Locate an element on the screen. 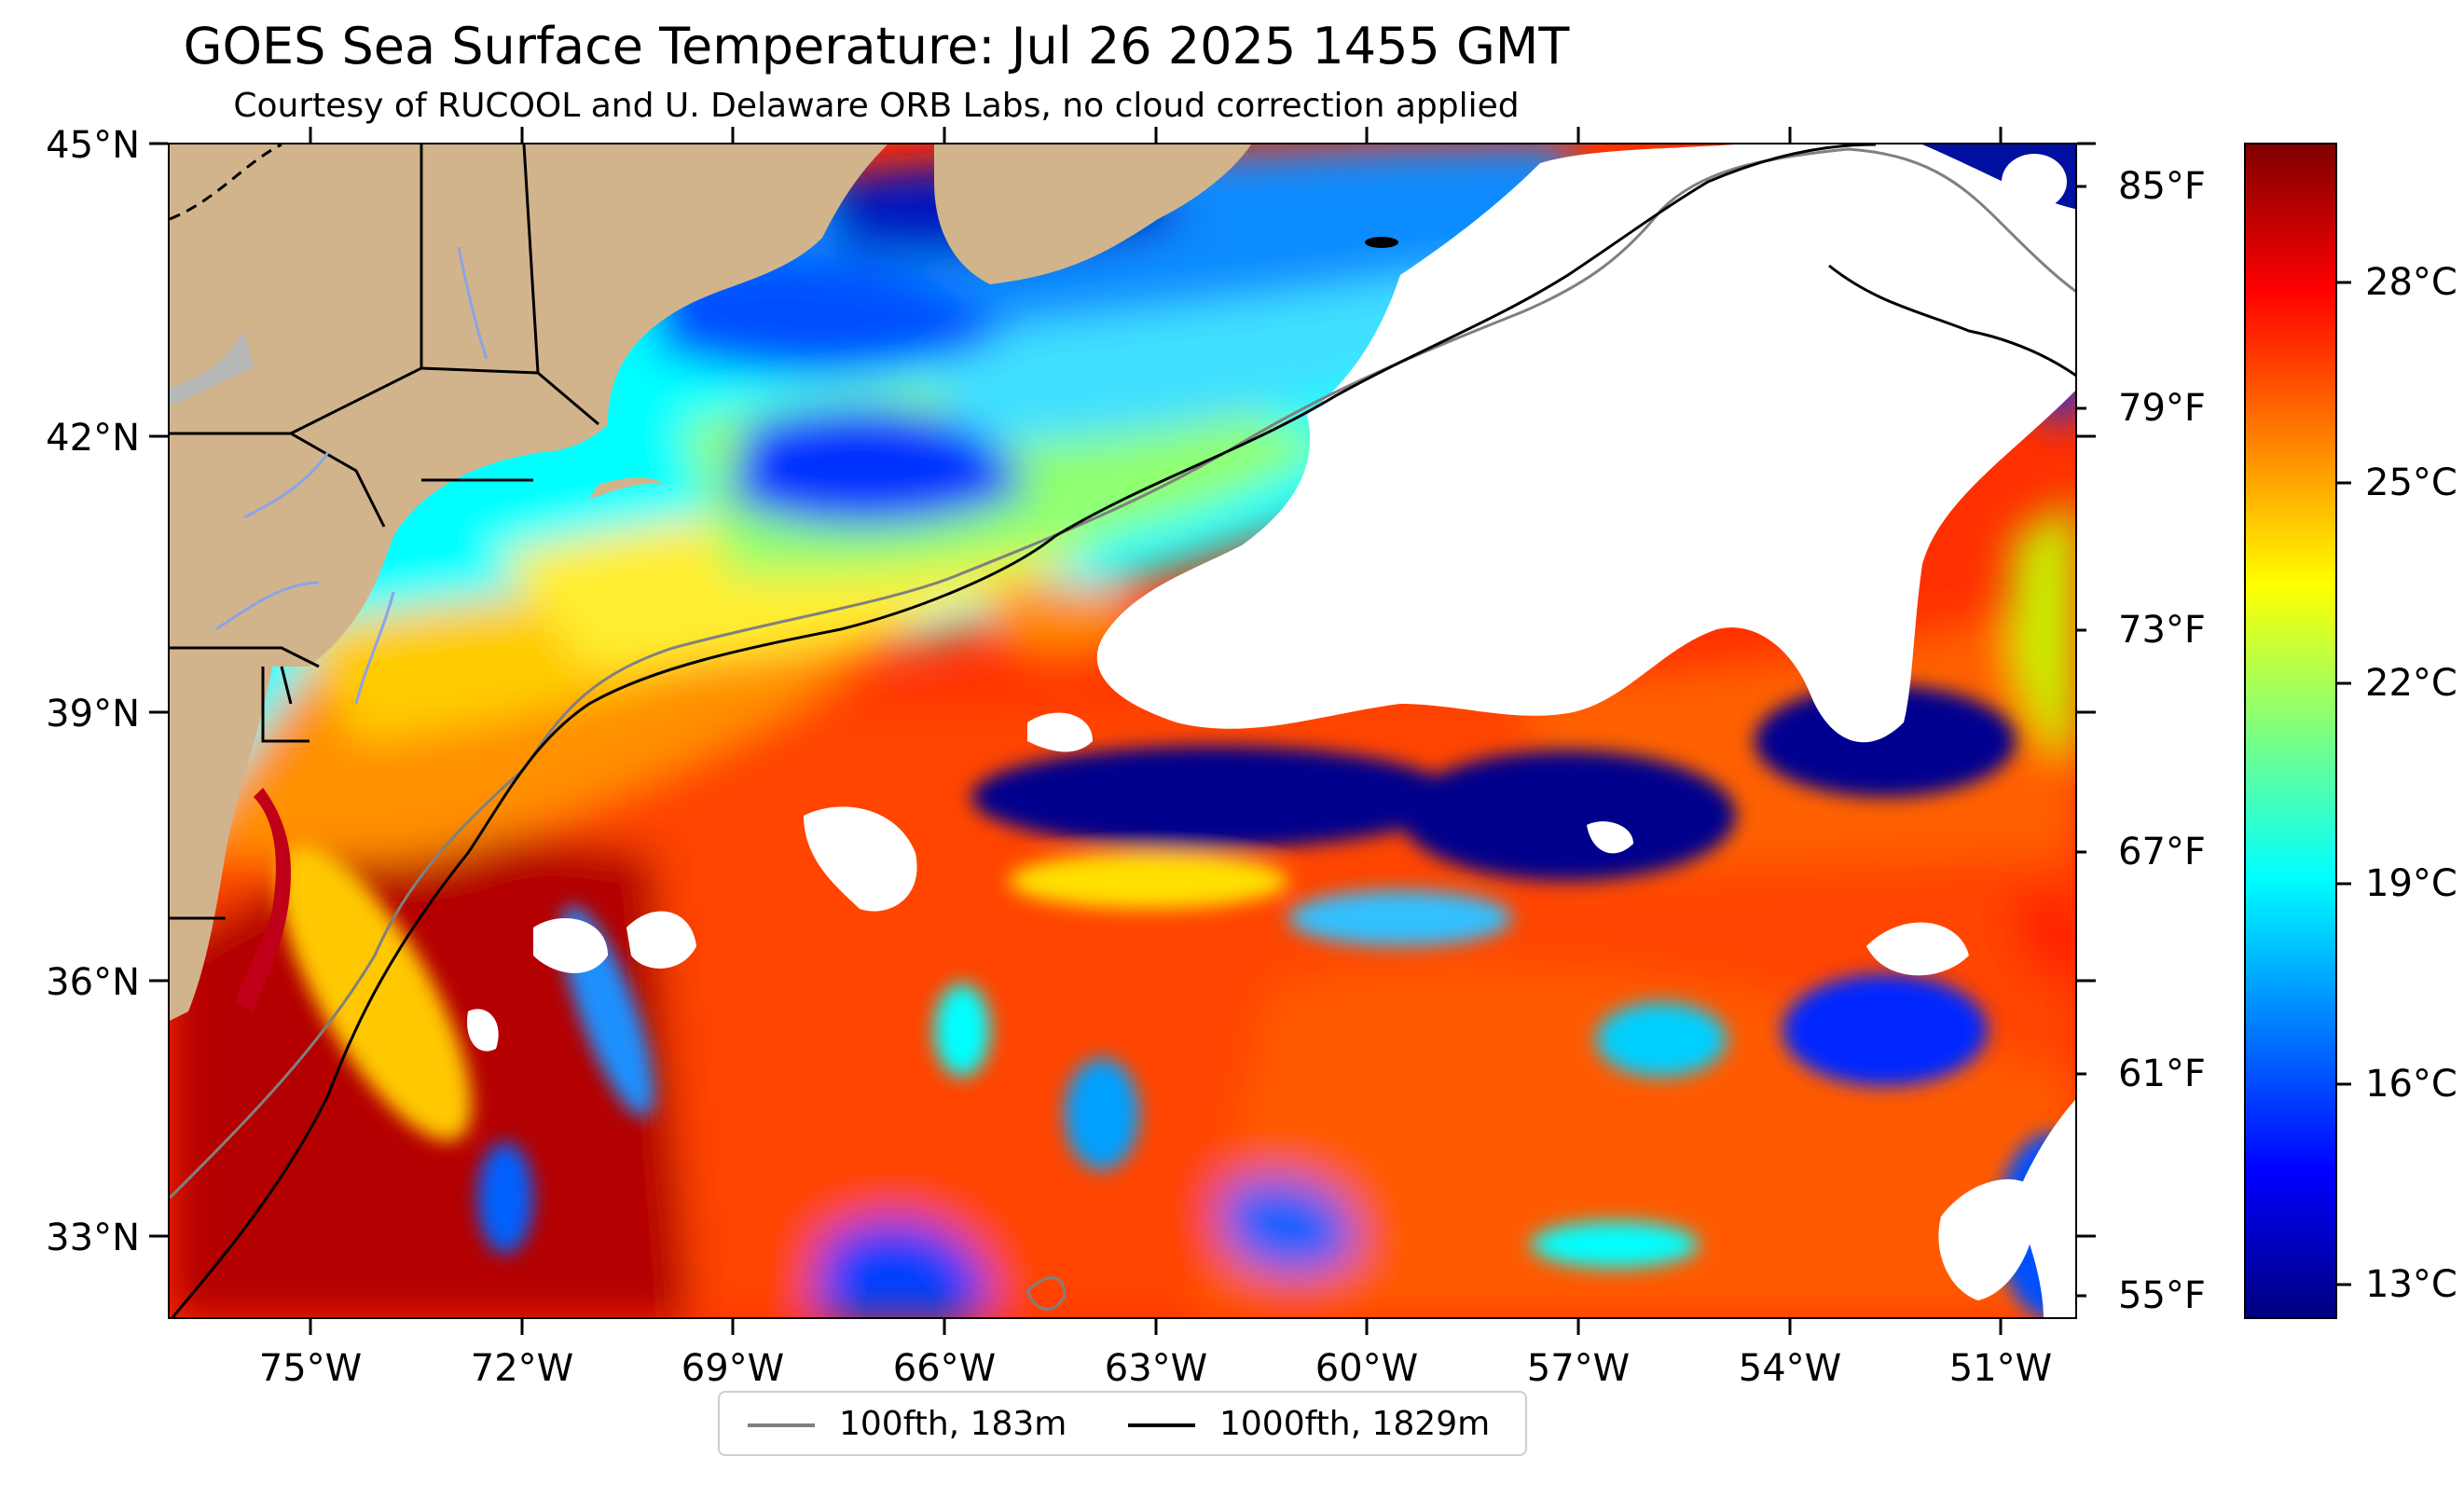 The width and height of the screenshot is (2464, 1485). celsius-label: 28°C is located at coordinates (2411, 282).